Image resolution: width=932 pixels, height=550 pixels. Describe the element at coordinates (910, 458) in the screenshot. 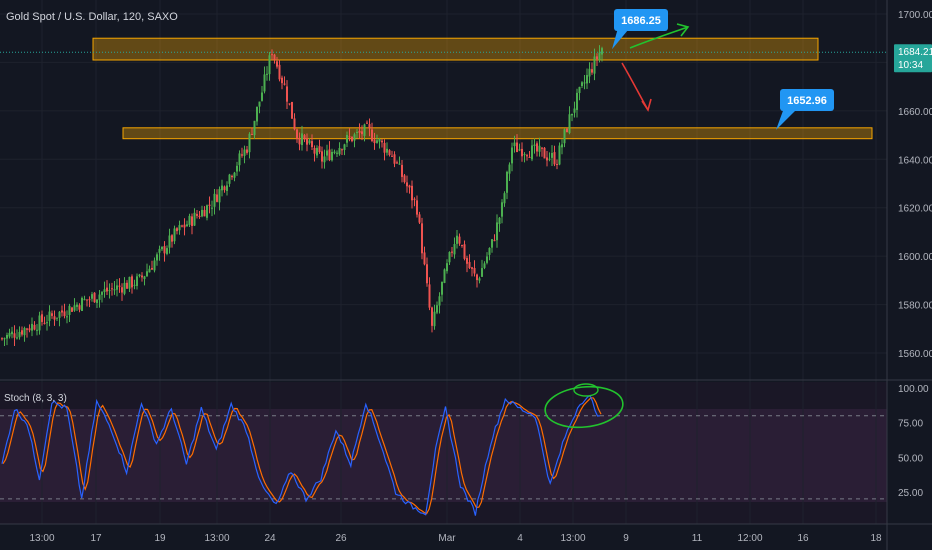

I see `stoch-tick-label: 50.00` at that location.